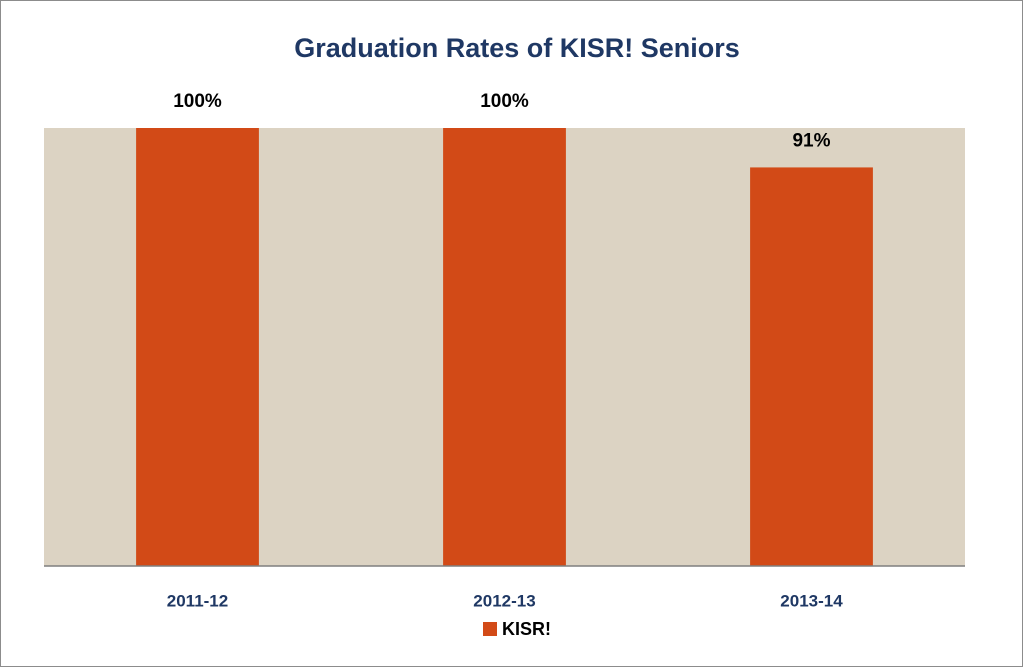 This screenshot has width=1023, height=667. Describe the element at coordinates (197, 600) in the screenshot. I see `x-tick-label: 2011-12` at that location.